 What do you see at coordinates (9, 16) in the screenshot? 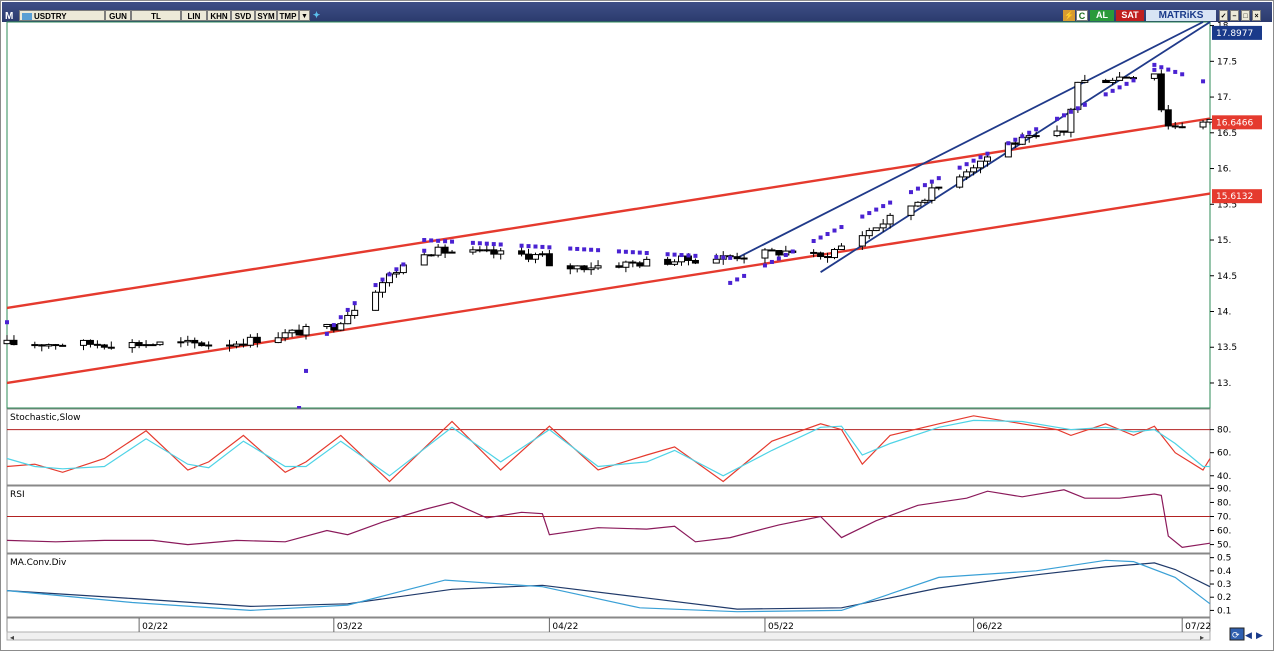
I see `app-logo: M` at bounding box center [9, 16].